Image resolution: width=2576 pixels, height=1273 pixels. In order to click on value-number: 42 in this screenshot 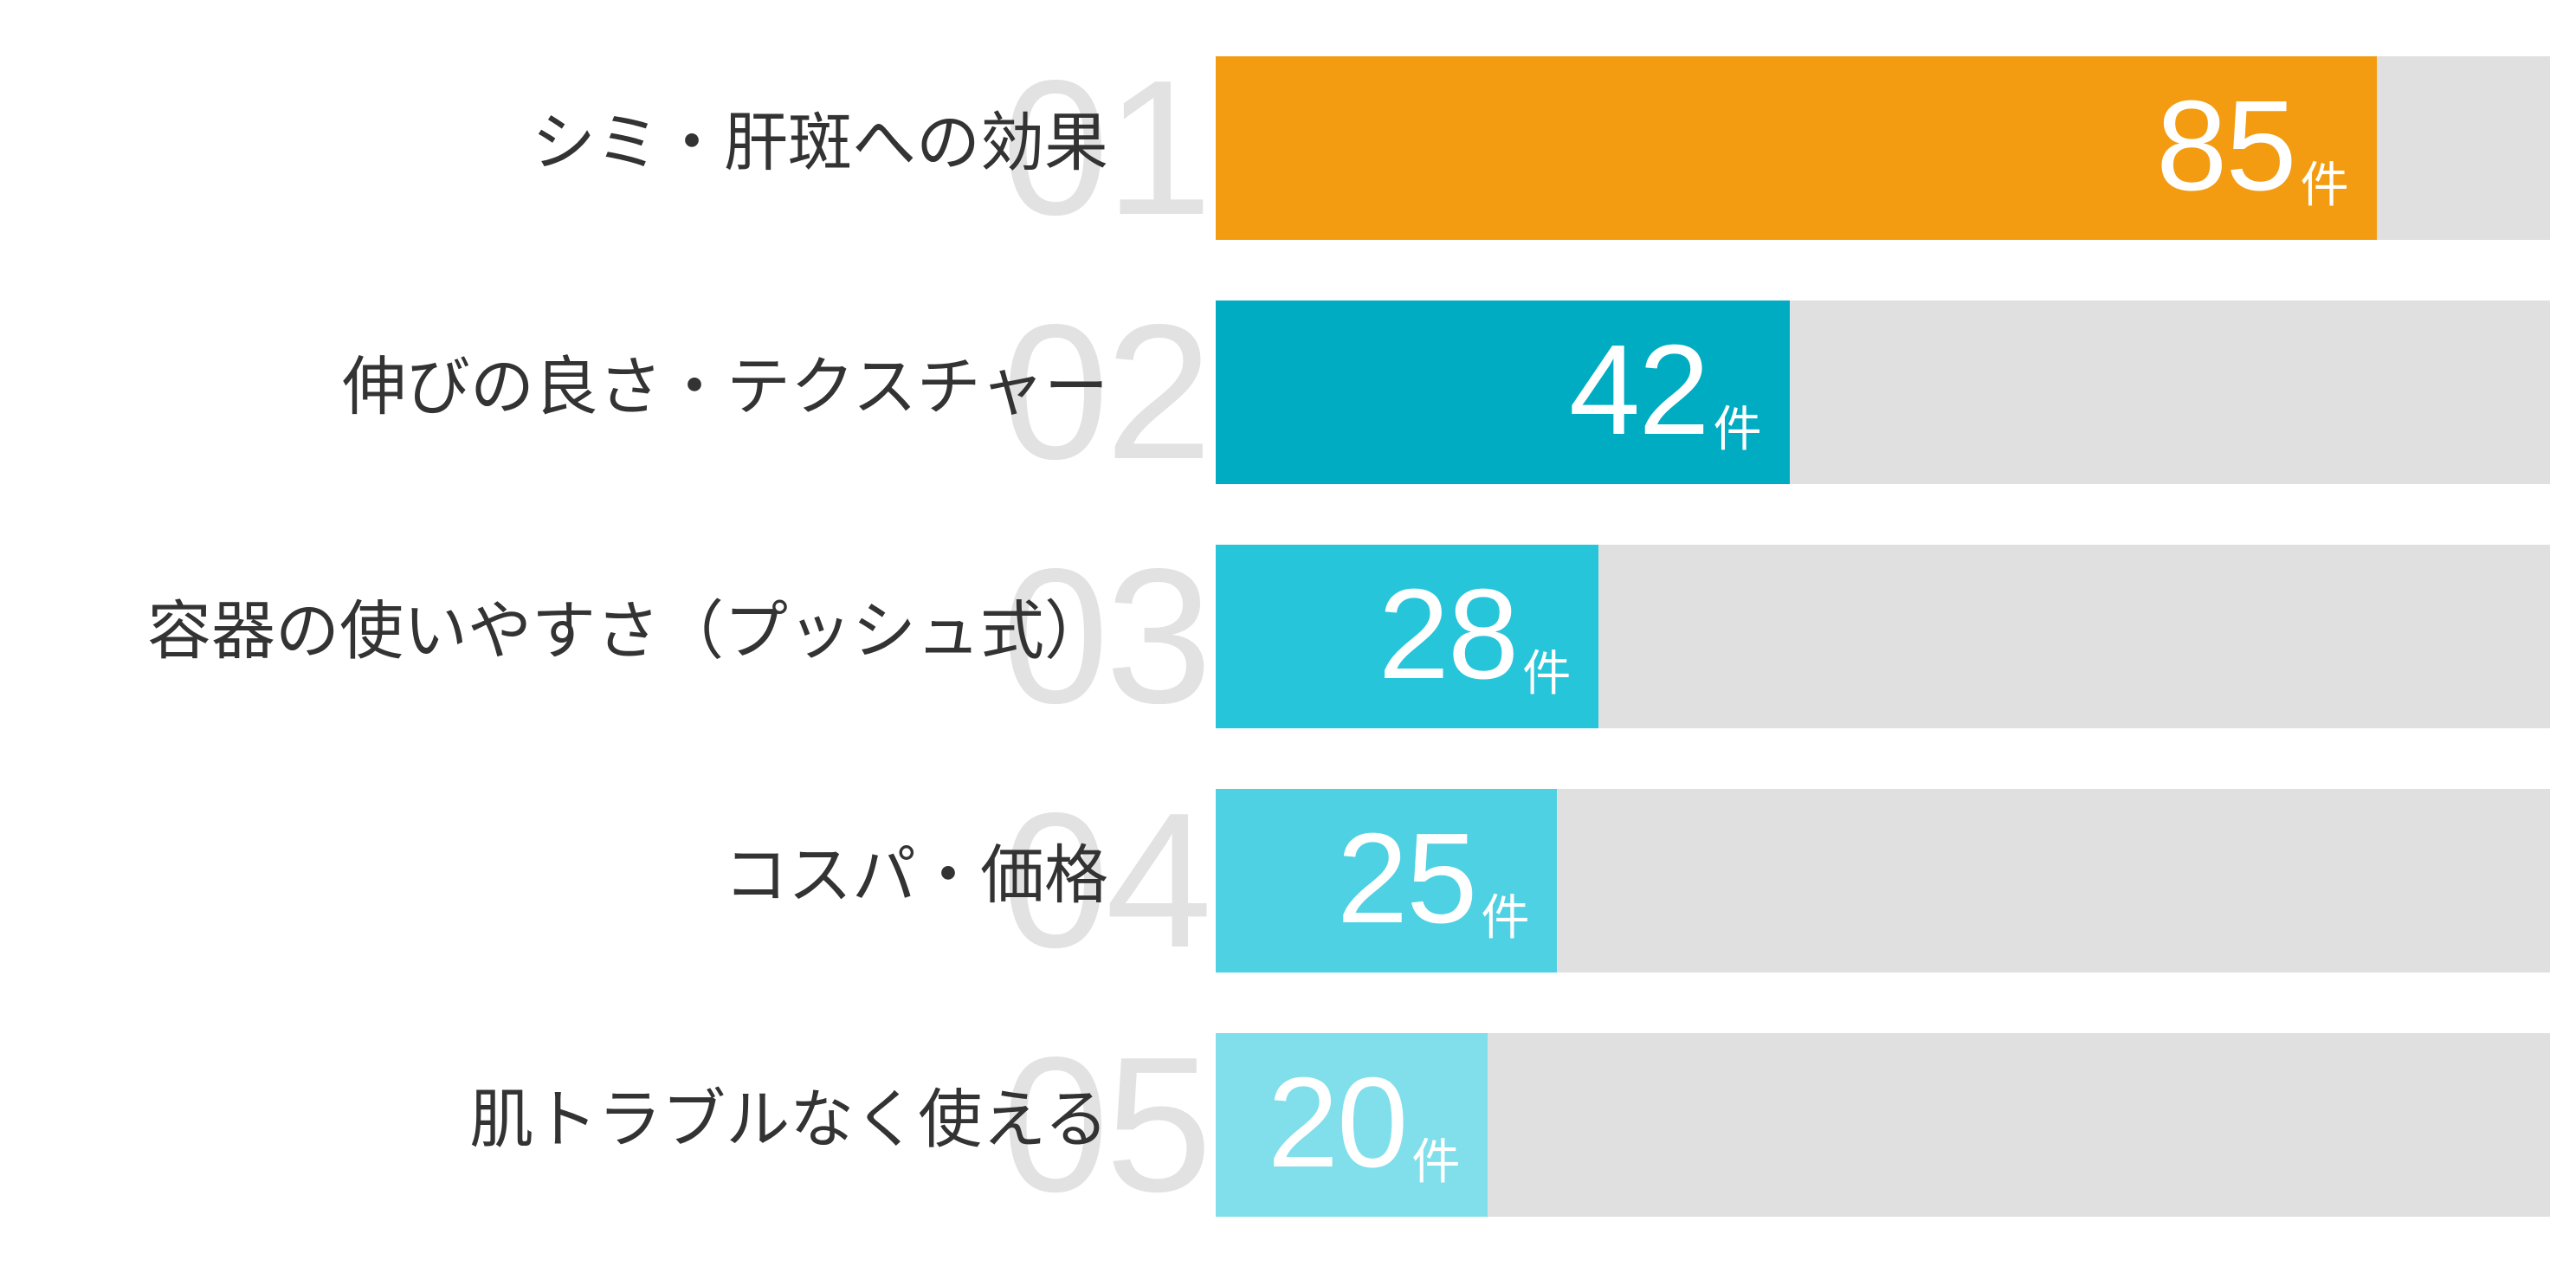, I will do `click(1639, 390)`.